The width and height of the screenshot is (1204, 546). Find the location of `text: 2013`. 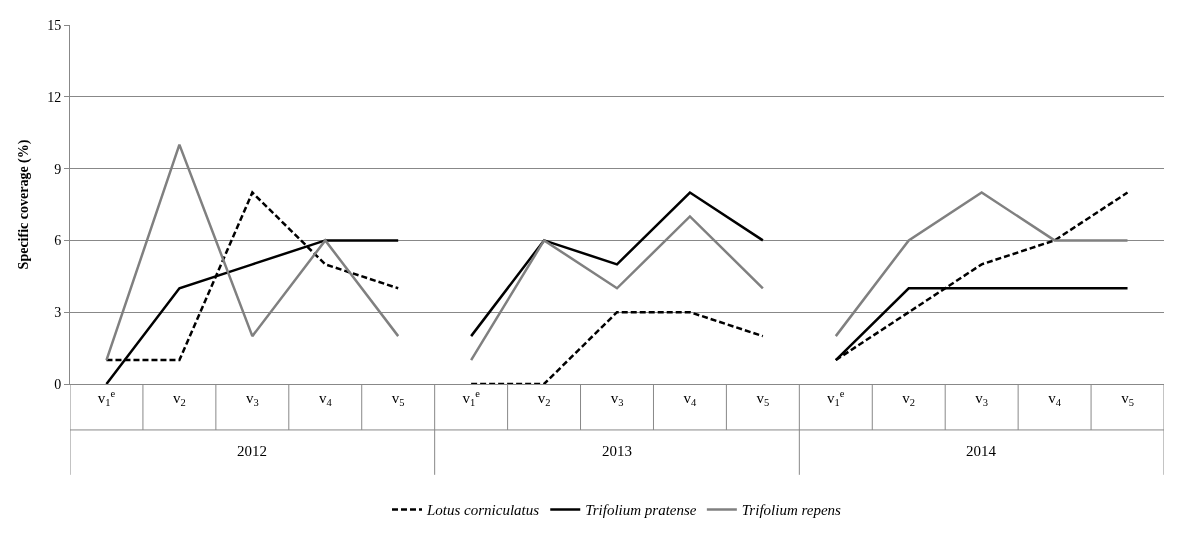

text: 2013 is located at coordinates (617, 451).